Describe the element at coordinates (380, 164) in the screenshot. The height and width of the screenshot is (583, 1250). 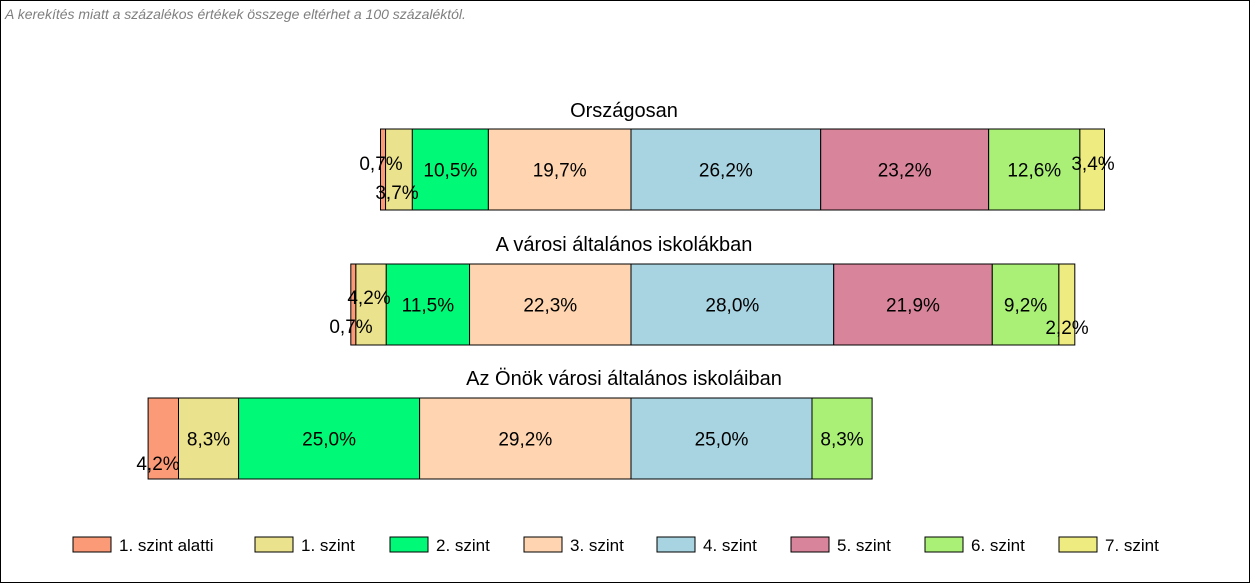
I see `data-label-1-1: 0,7%` at that location.